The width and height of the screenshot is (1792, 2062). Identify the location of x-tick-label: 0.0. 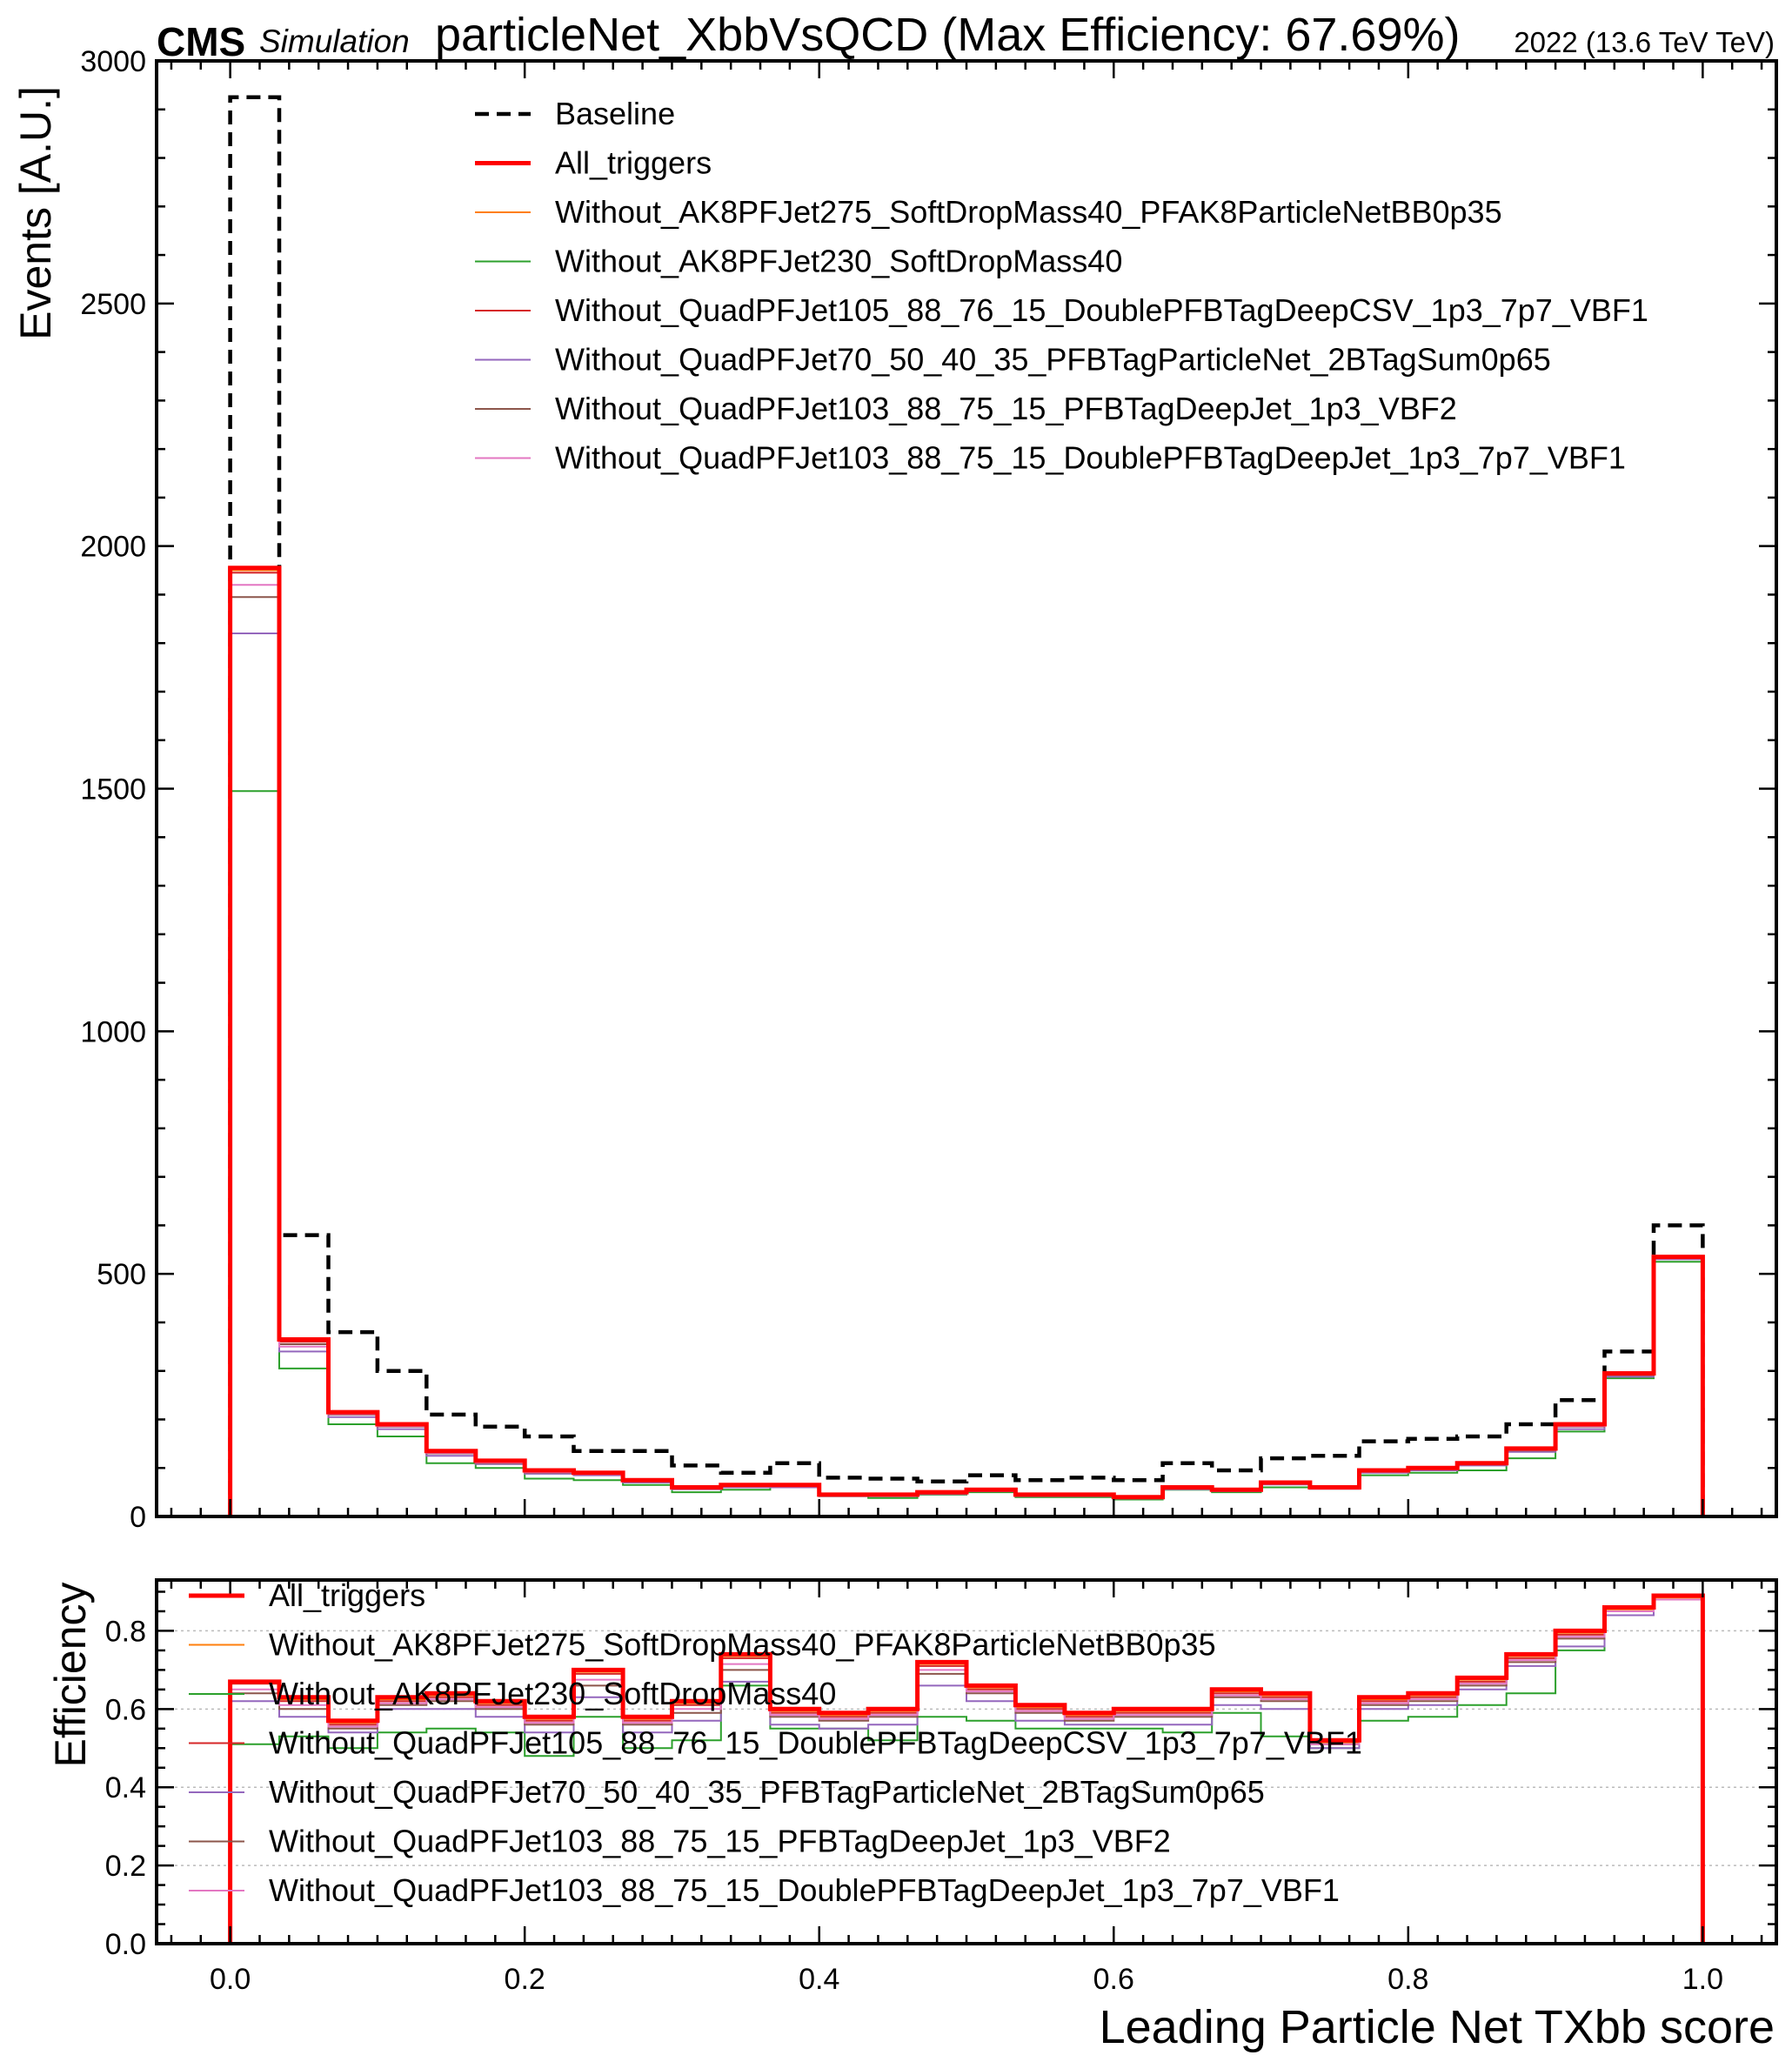
(230, 1979).